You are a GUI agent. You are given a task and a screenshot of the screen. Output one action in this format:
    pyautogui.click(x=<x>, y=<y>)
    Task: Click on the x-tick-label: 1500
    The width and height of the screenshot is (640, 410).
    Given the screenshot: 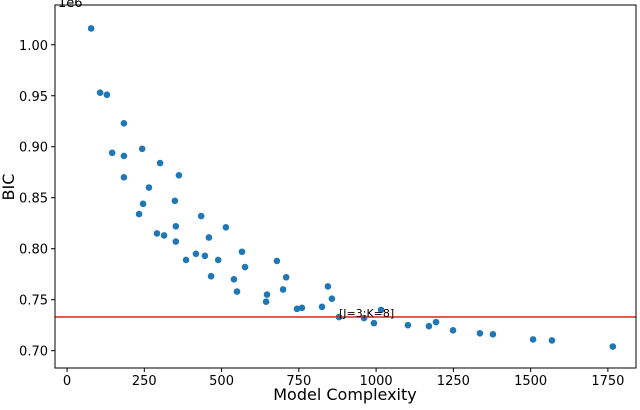 What is the action you would take?
    pyautogui.click(x=530, y=381)
    